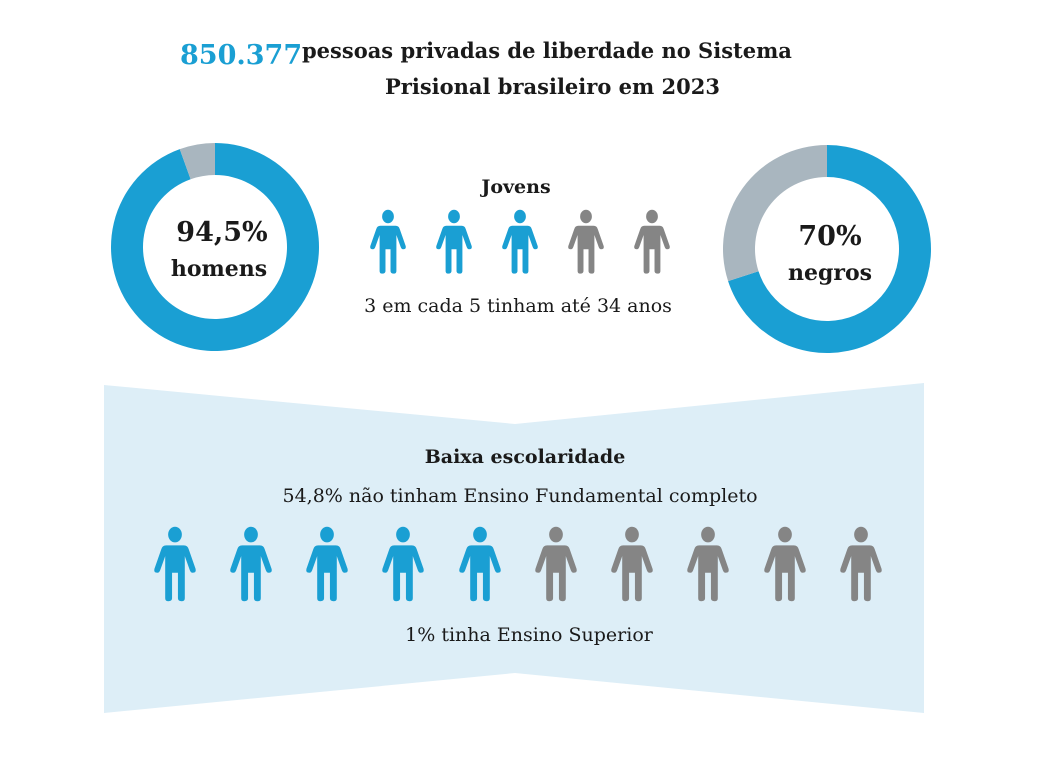 The height and width of the screenshot is (759, 1038). What do you see at coordinates (830, 236) in the screenshot?
I see `donut-black-value: 70%` at bounding box center [830, 236].